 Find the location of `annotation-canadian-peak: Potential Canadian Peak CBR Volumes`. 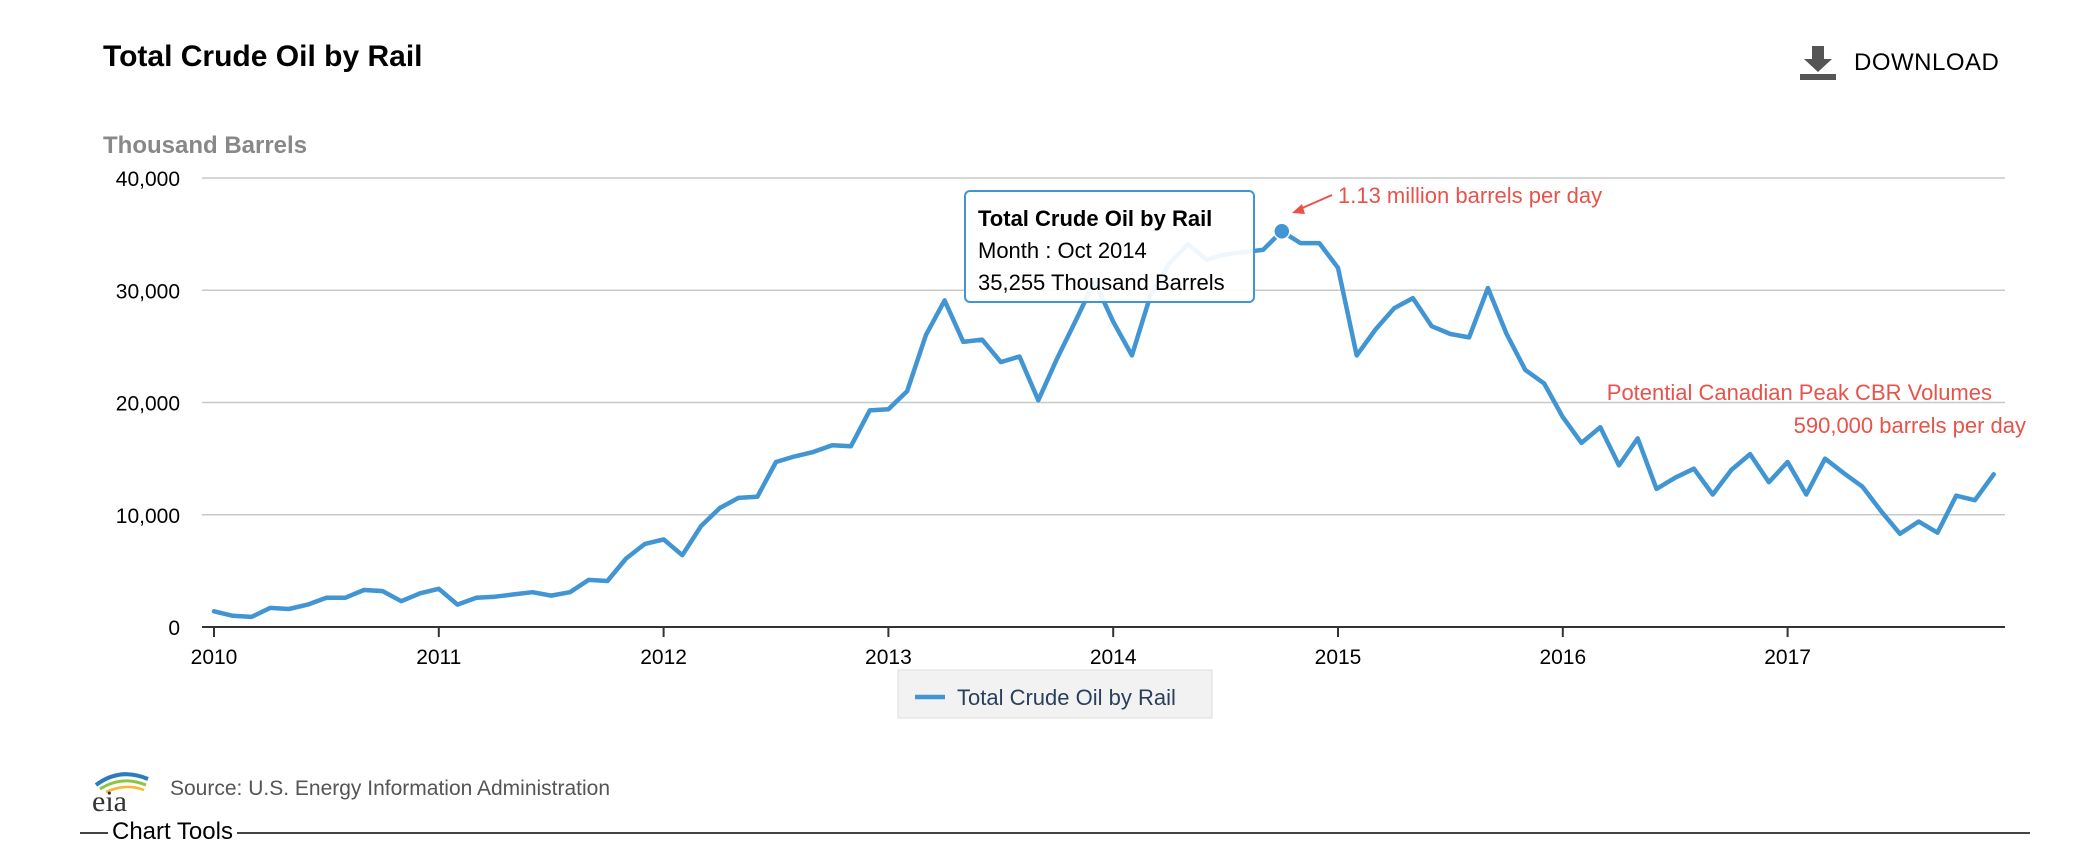

annotation-canadian-peak: Potential Canadian Peak CBR Volumes is located at coordinates (1799, 392).